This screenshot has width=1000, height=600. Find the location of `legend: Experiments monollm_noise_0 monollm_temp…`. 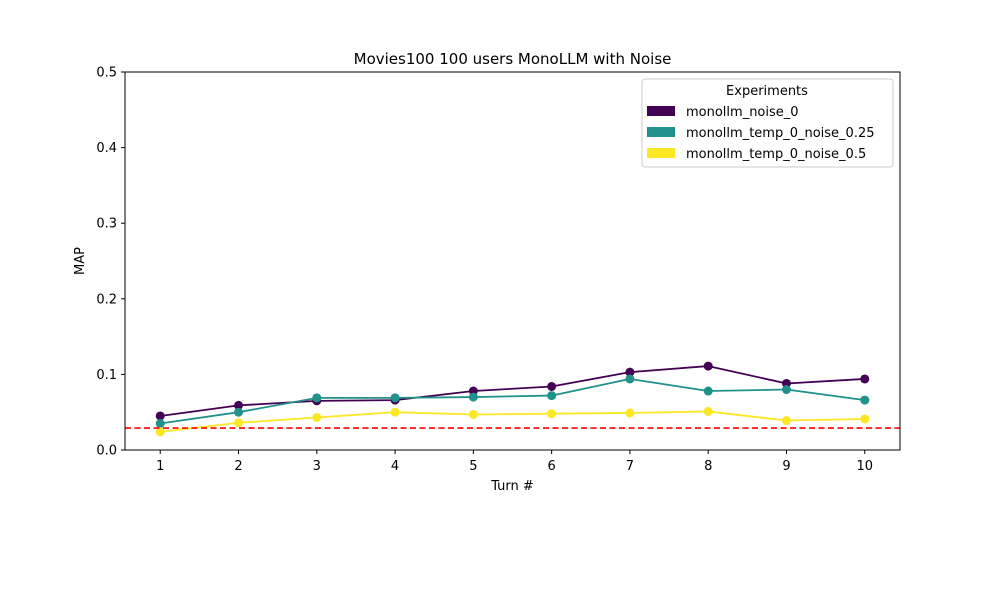

legend: Experiments monollm_noise_0 monollm_temp… is located at coordinates (767, 123).